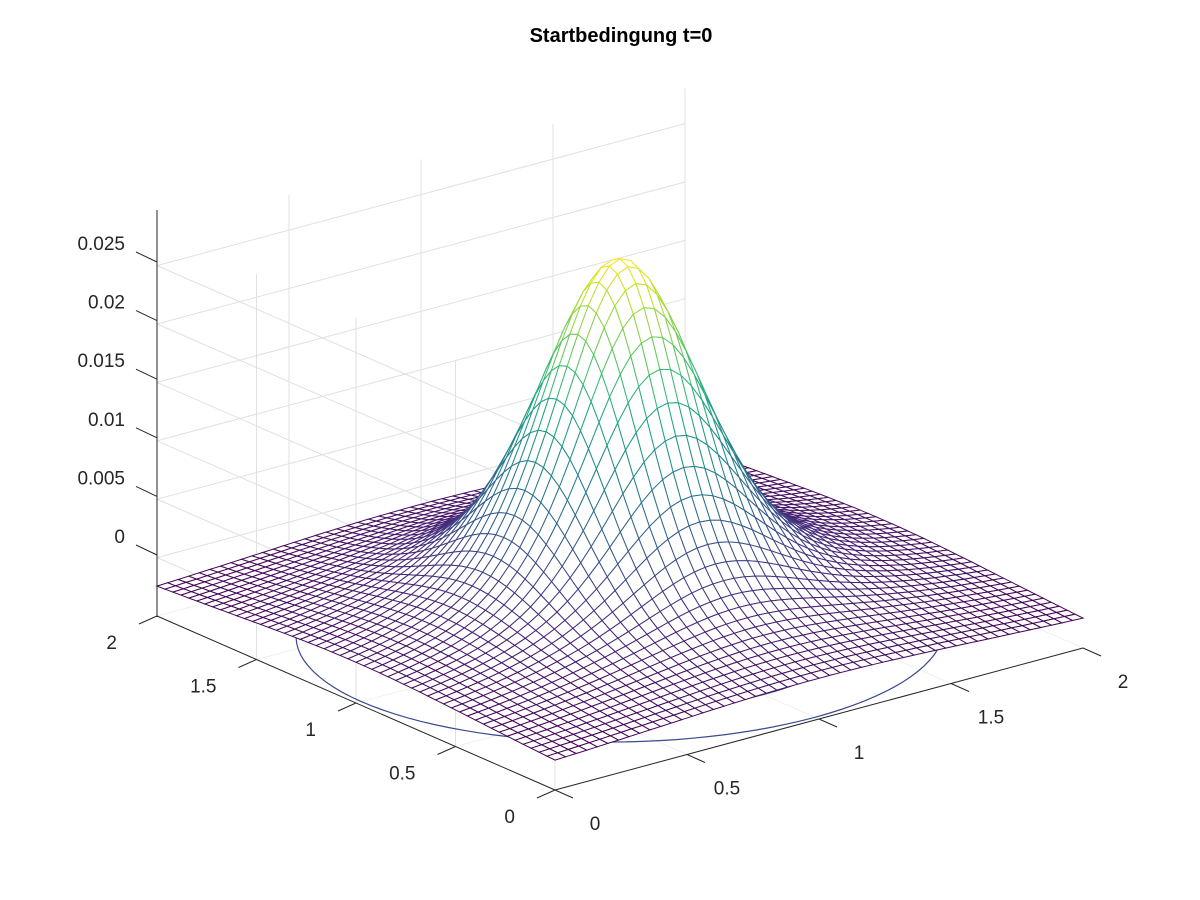 This screenshot has width=1200, height=900. I want to click on x-tick-label: 1, so click(859, 753).